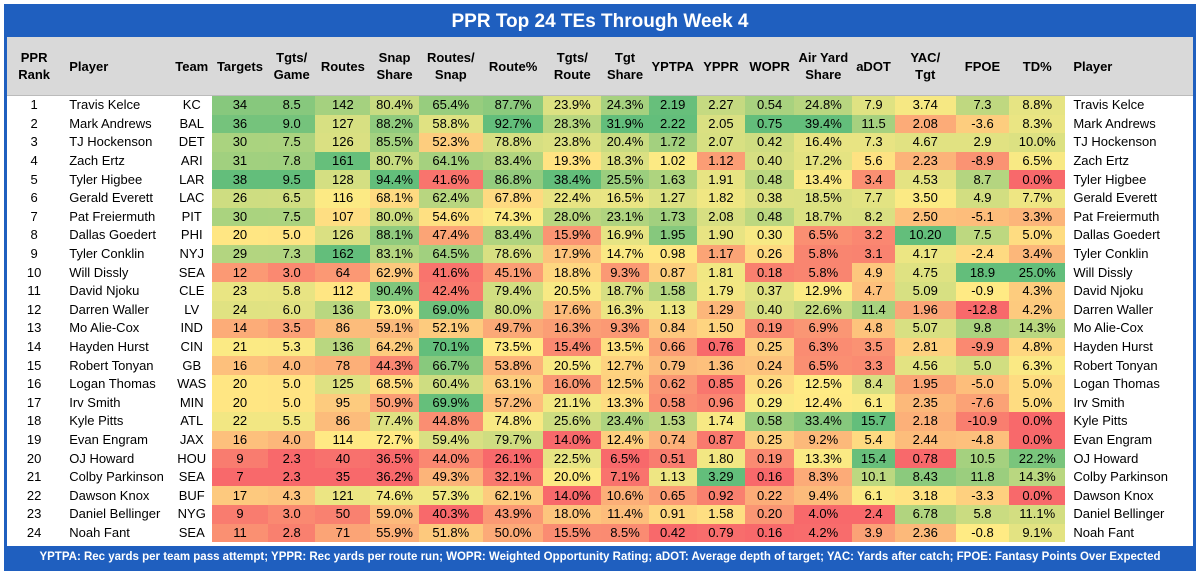 The image size is (1200, 573). Describe the element at coordinates (873, 384) in the screenshot. I see `stat-cell: 8.4` at that location.